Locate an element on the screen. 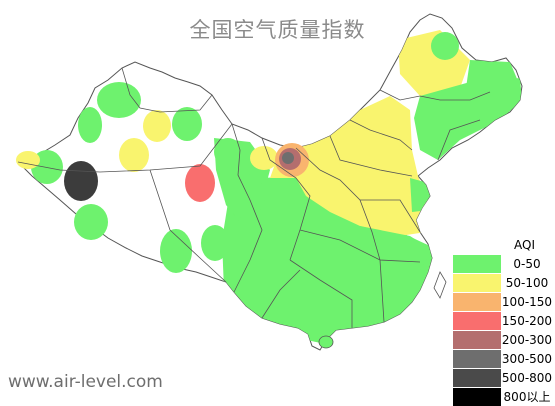  legend-row: 0-50 is located at coordinates (503, 263).